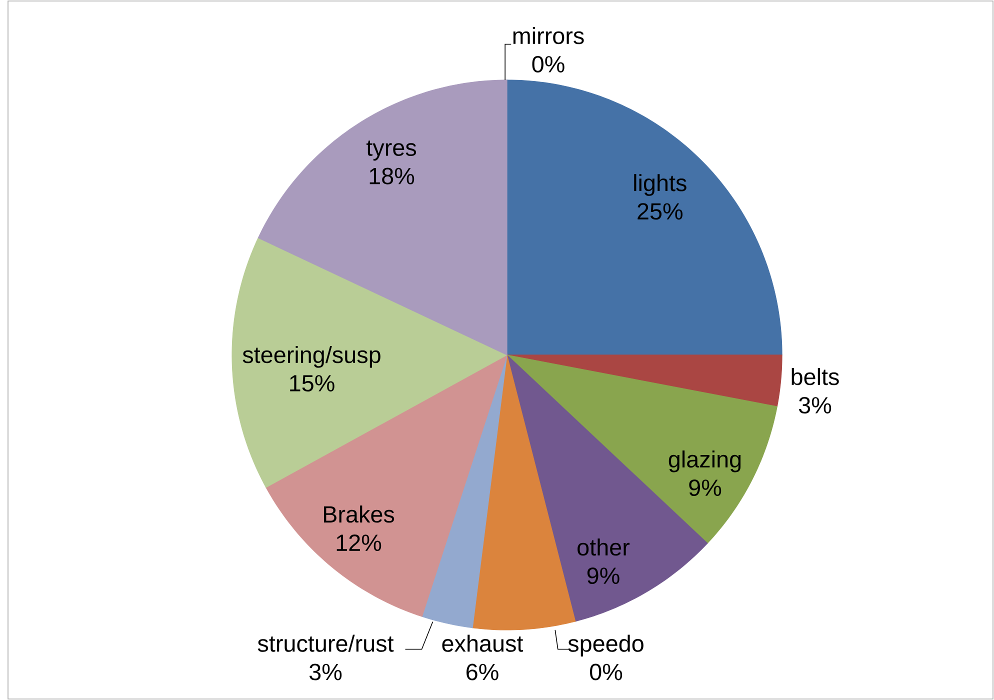 The image size is (994, 700). What do you see at coordinates (312, 383) in the screenshot?
I see `data-label: 15%` at bounding box center [312, 383].